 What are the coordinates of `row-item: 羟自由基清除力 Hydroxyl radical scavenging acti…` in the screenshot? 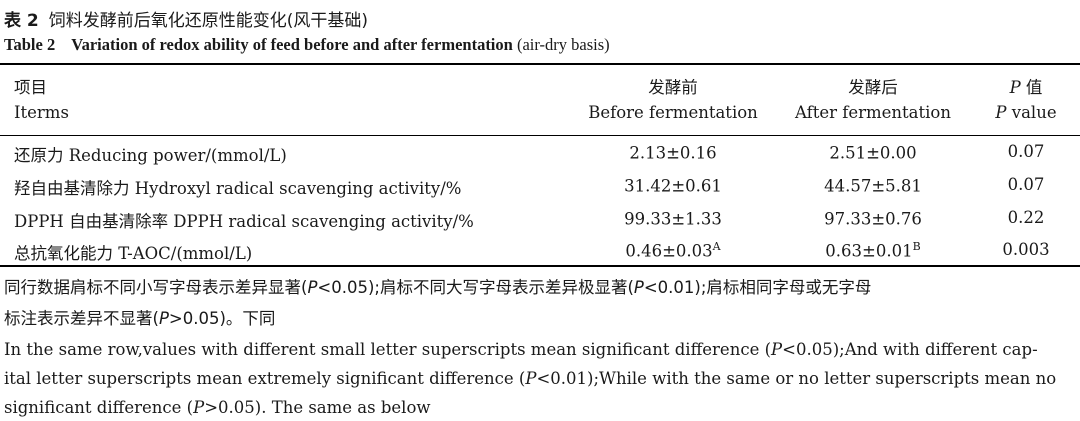 It's located at (238, 188).